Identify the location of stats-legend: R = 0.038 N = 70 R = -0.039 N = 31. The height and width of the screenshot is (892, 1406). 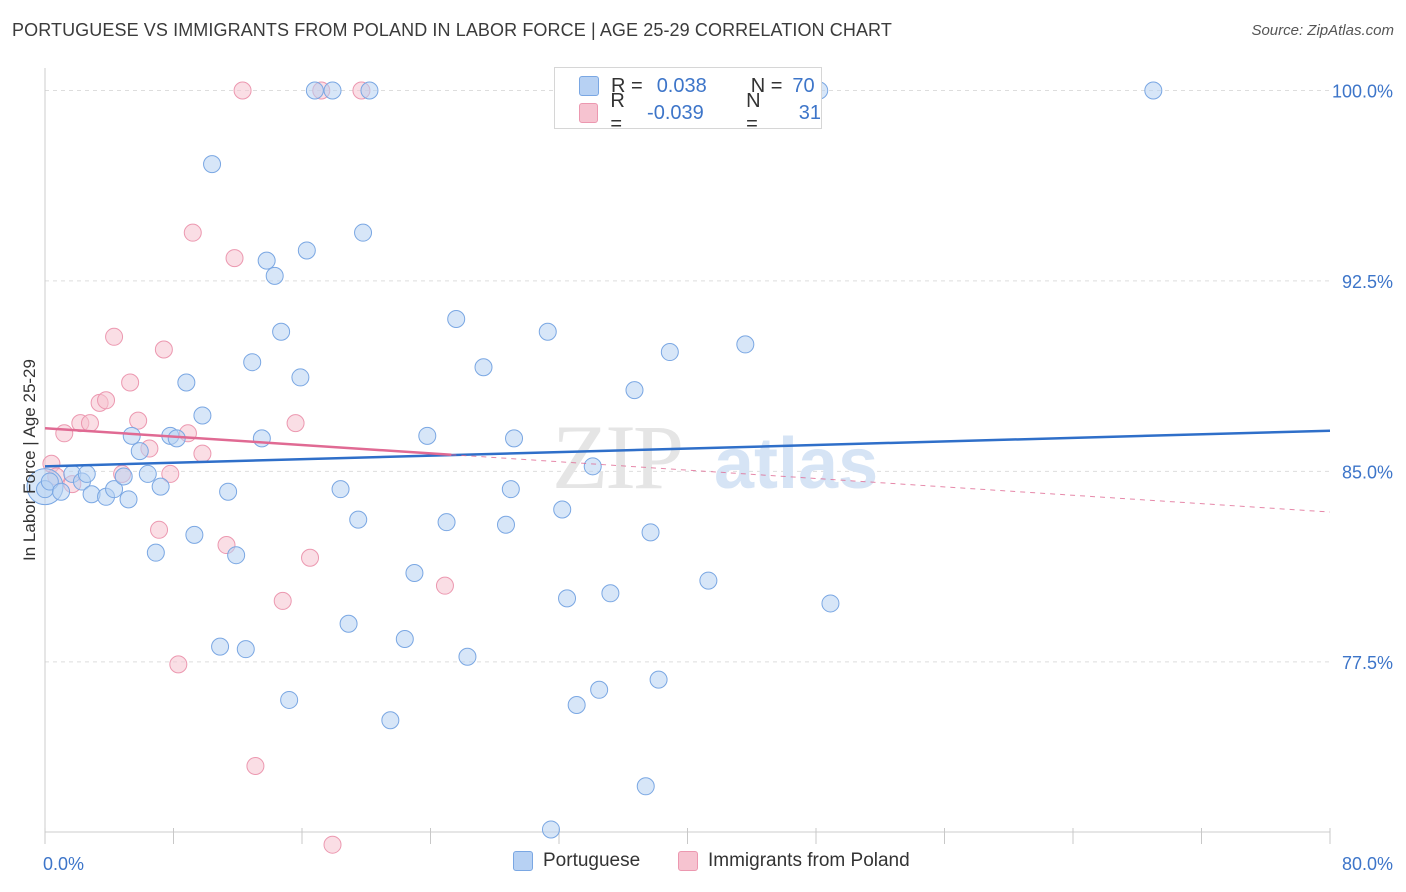
(688, 101).